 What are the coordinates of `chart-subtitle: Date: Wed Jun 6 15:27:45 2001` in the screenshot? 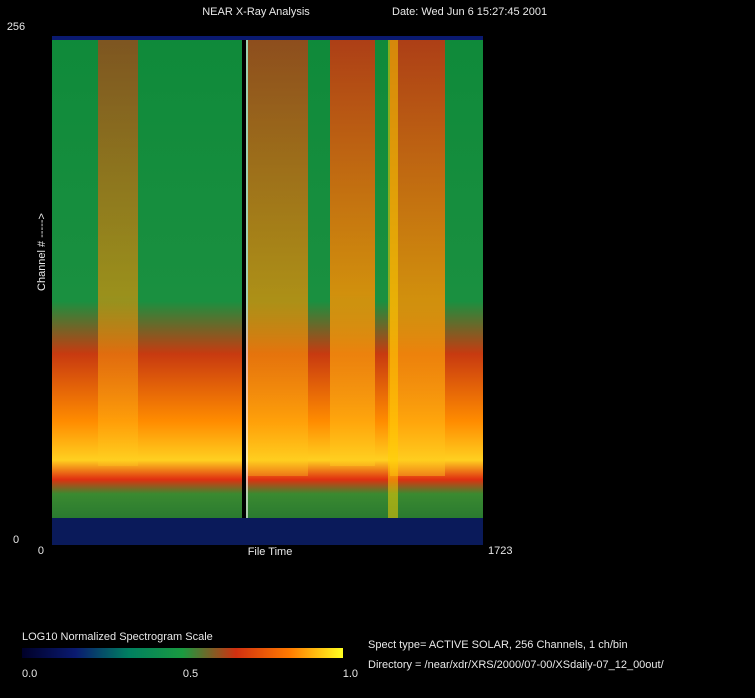 It's located at (469, 12).